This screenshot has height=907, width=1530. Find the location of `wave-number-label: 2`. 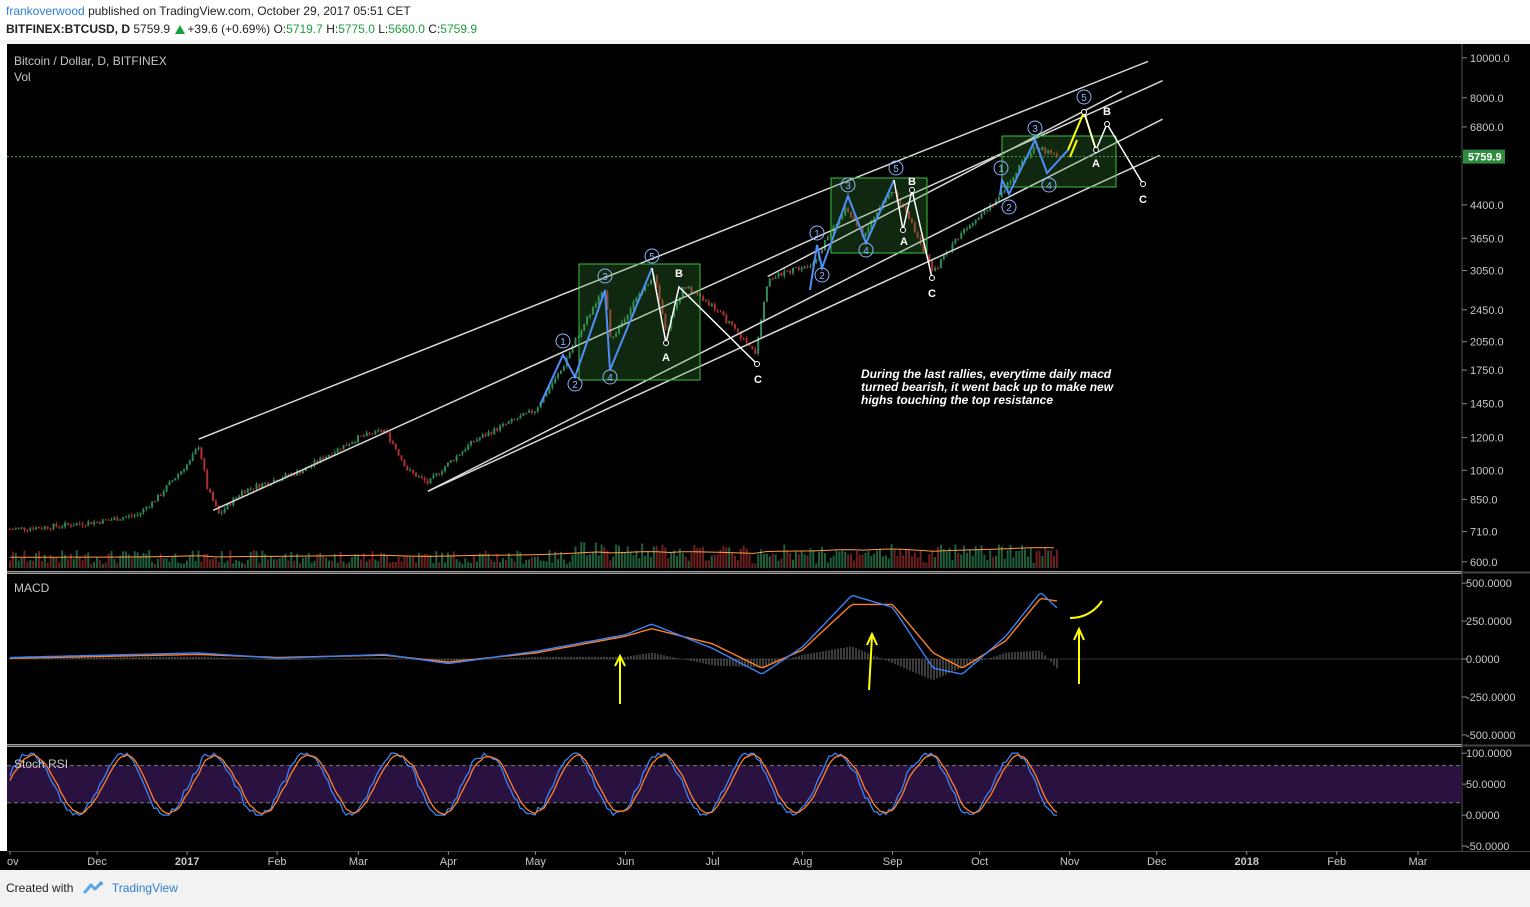

wave-number-label: 2 is located at coordinates (575, 385).